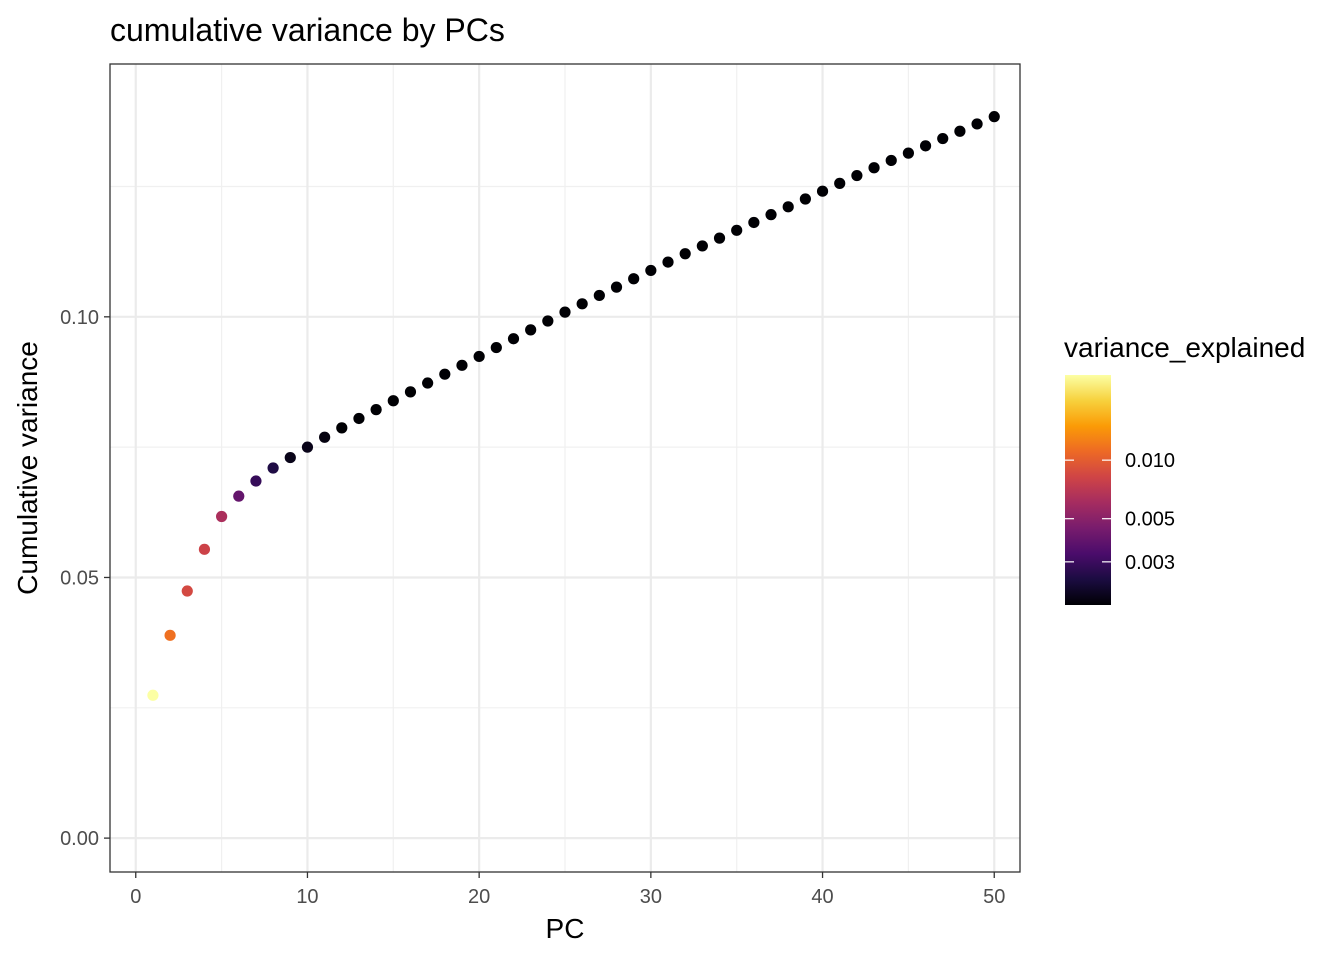  I want to click on x-tick-label: 20, so click(479, 897).